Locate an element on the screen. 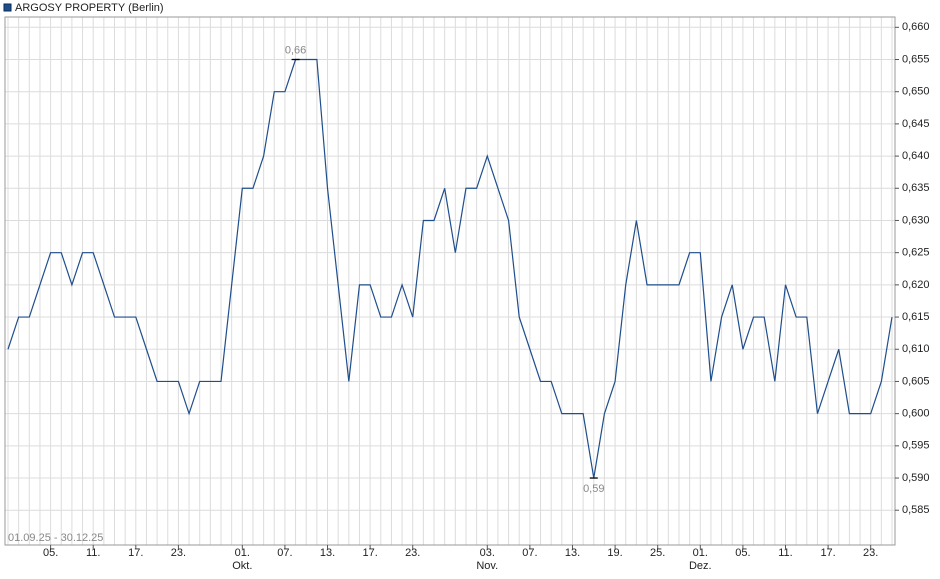  y-tick-label: 0,595 is located at coordinates (916, 446).